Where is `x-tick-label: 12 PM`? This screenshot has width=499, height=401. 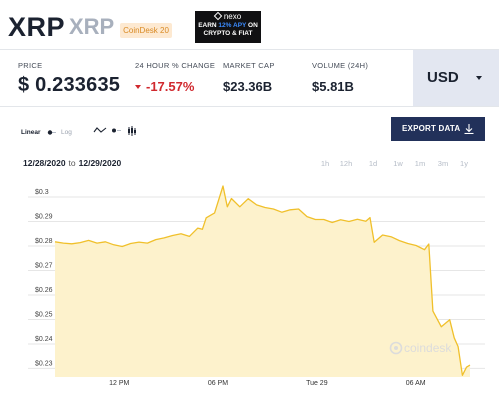
x-tick-label: 12 PM is located at coordinates (119, 383).